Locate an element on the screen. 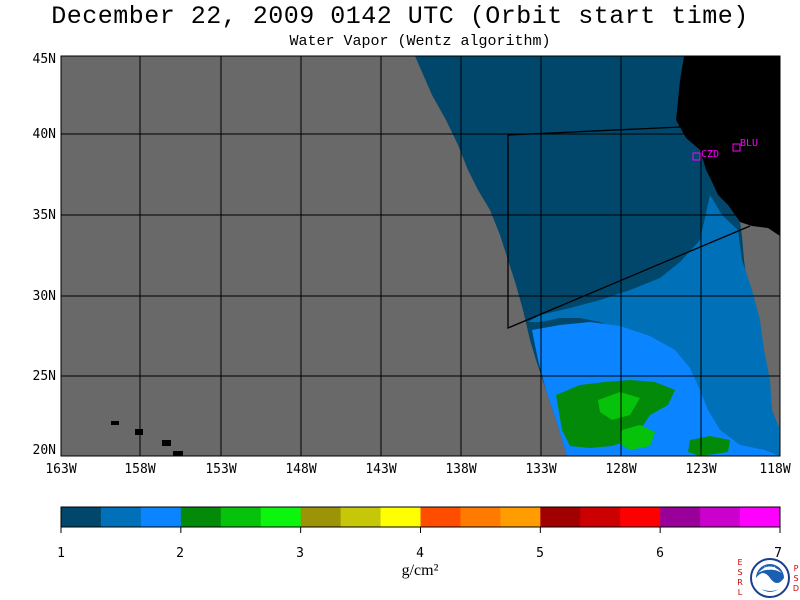 This screenshot has height=600, width=800. lon-label-148w: 148W is located at coordinates (301, 469).